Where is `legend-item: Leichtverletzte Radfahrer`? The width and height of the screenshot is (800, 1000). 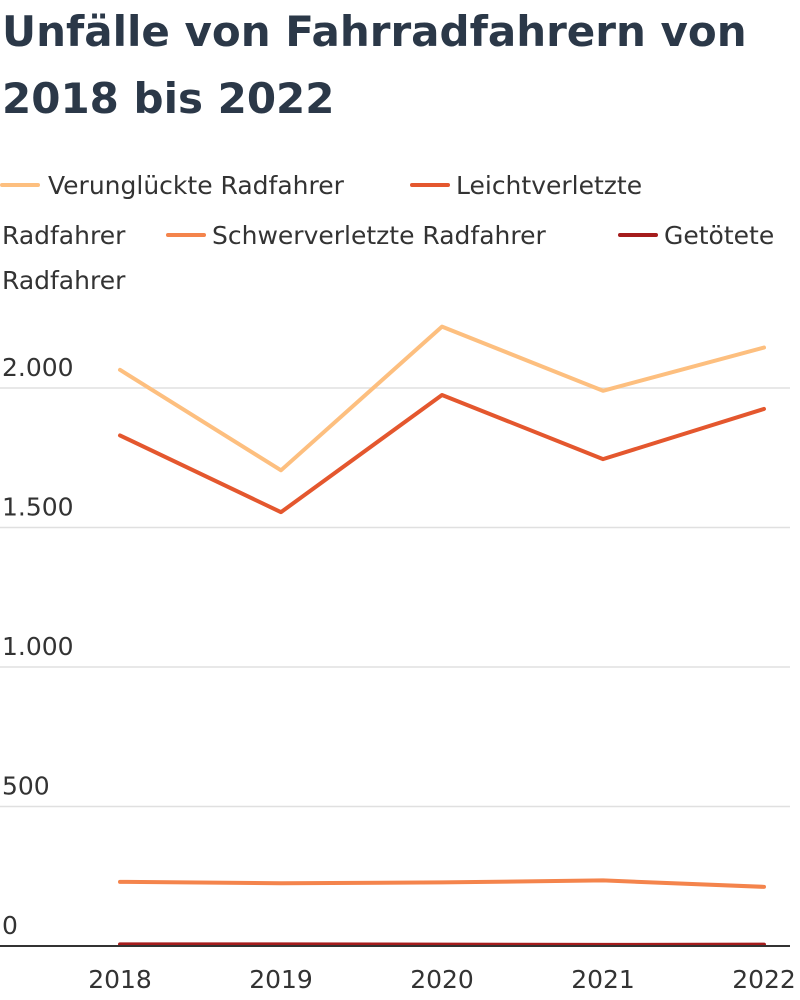
legend-item: Leichtverletzte Radfahrer is located at coordinates (322, 210).